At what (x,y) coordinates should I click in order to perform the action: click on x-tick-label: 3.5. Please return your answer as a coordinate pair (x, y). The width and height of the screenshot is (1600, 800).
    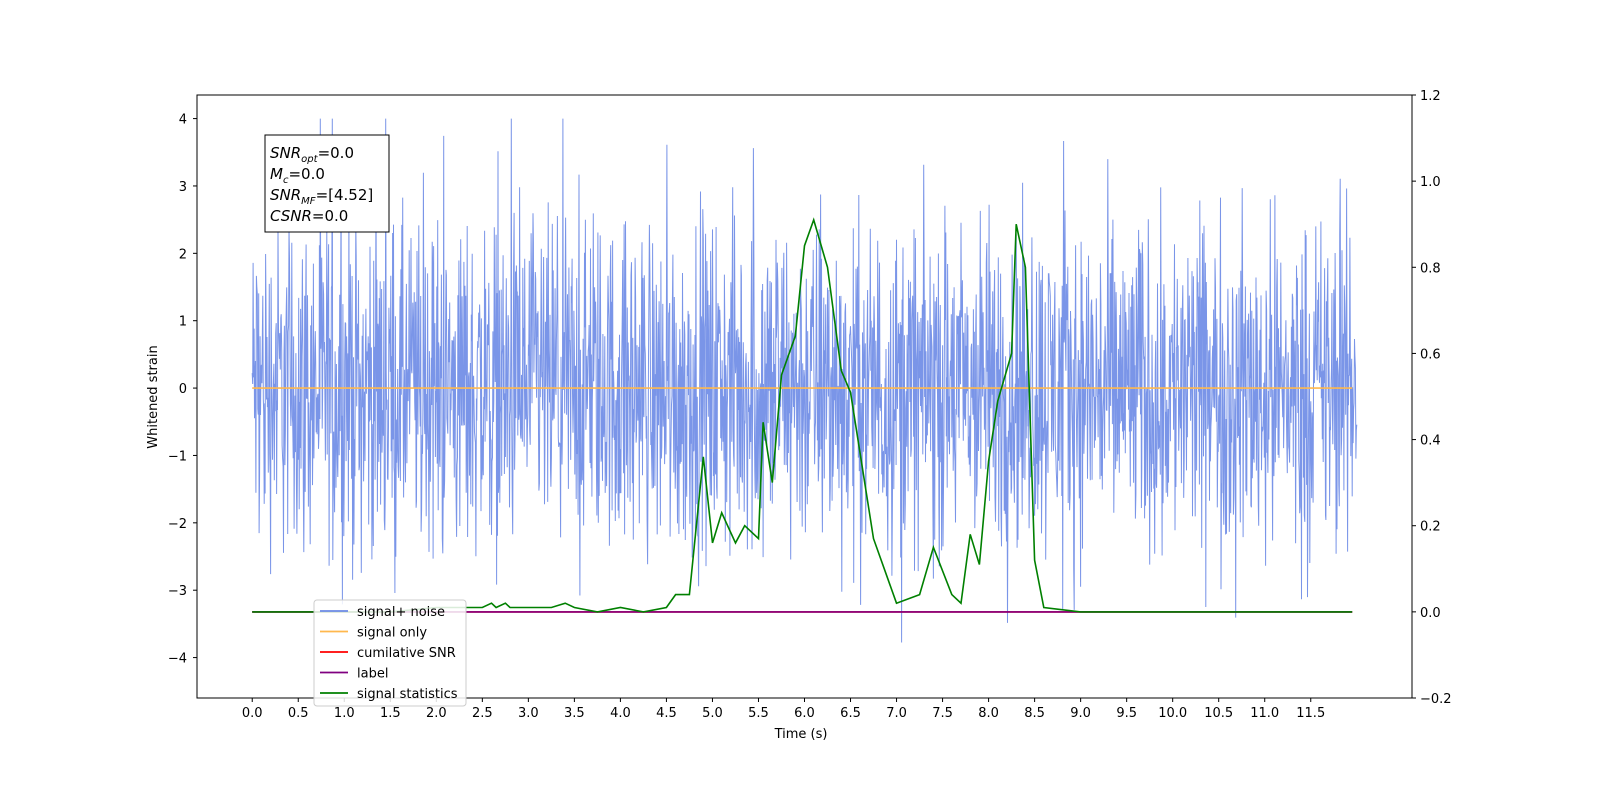
    Looking at the image, I should click on (574, 713).